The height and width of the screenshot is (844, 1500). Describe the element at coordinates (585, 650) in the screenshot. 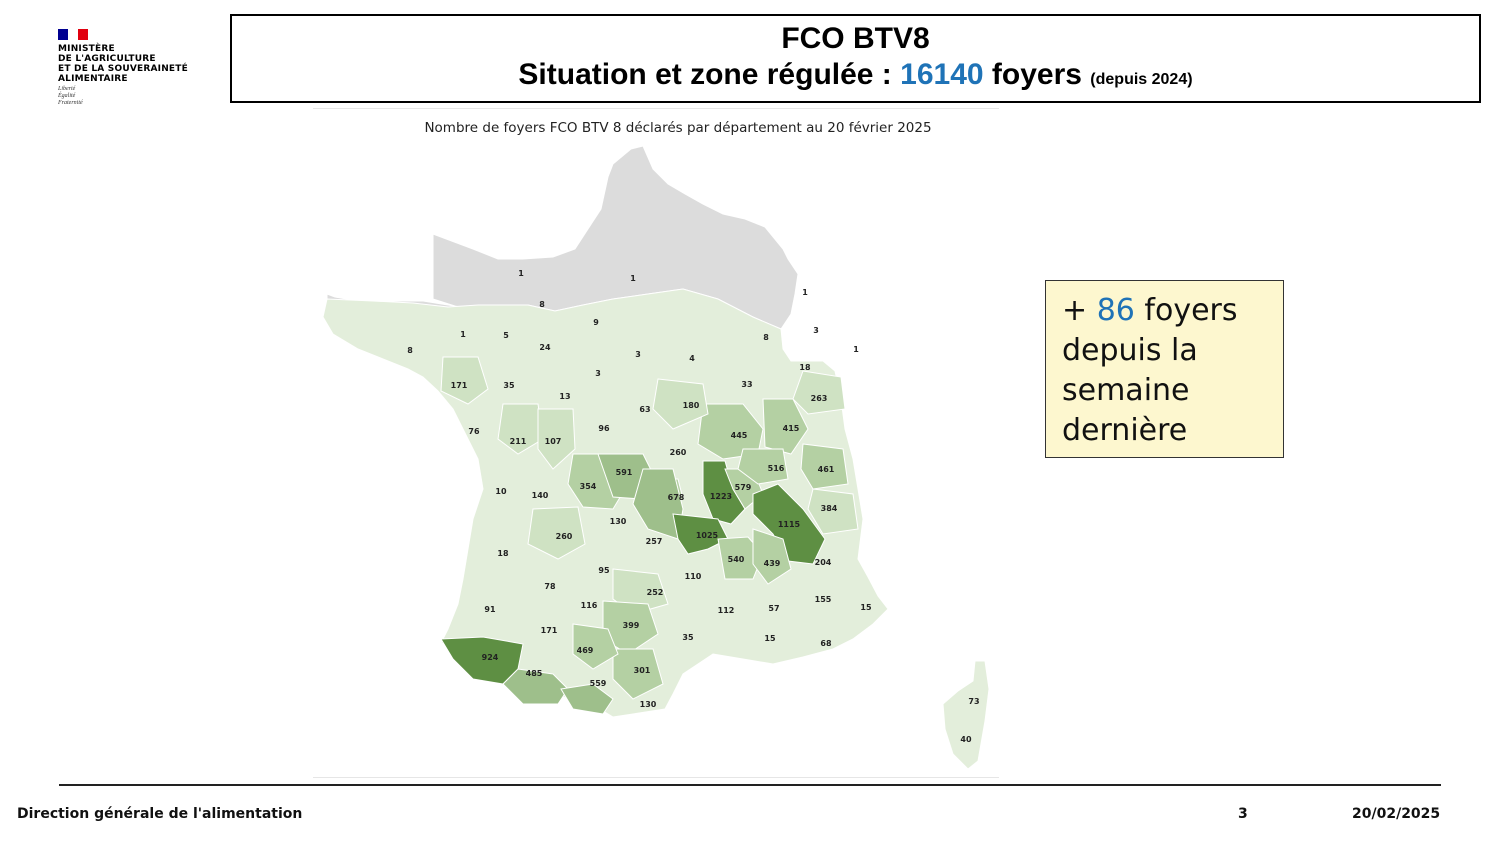

I see `dept-value-label: 469` at that location.